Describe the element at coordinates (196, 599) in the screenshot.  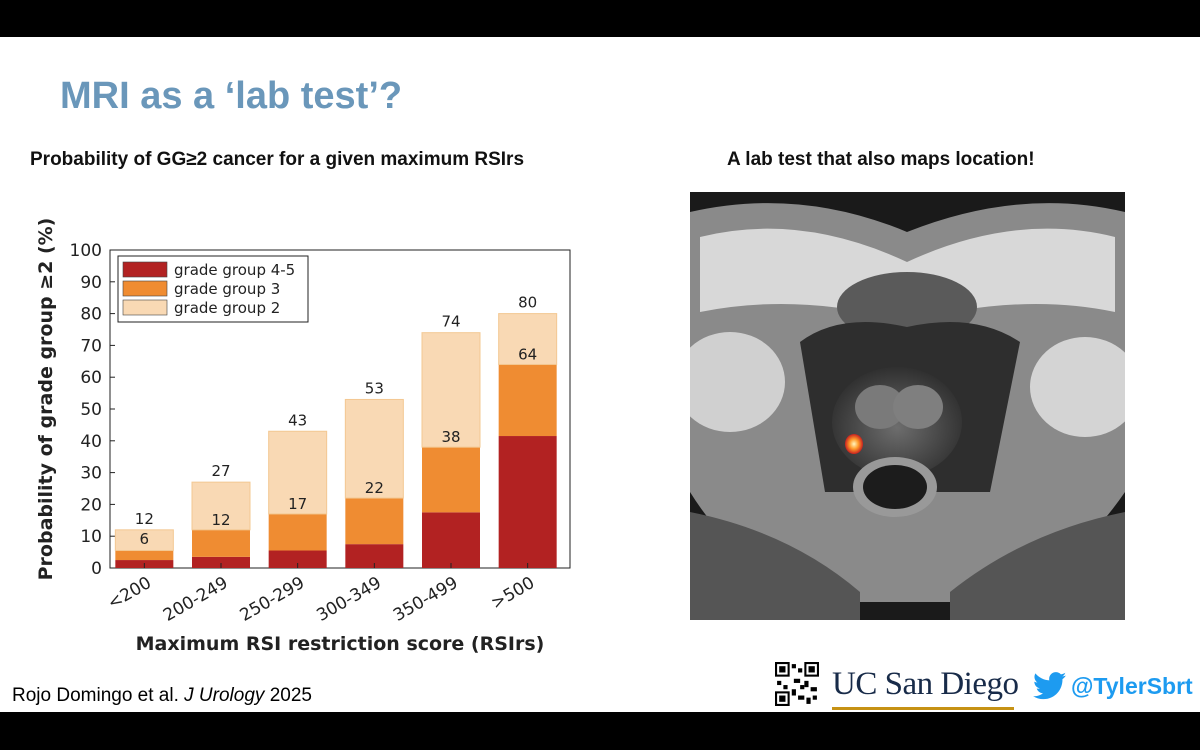
I see `x-category-label: 200-249` at that location.